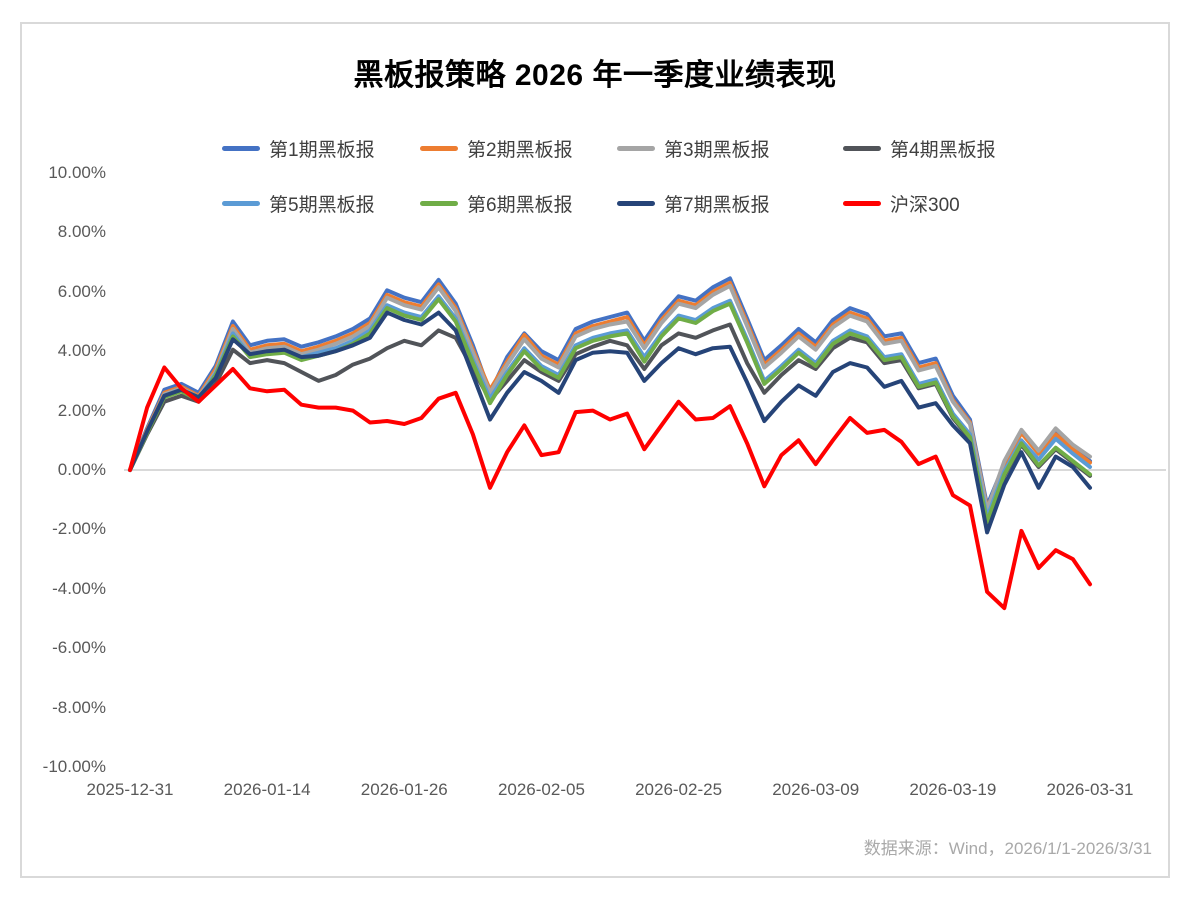  Describe the element at coordinates (322, 205) in the screenshot. I see `legend-label: 第5期黑板报` at that location.